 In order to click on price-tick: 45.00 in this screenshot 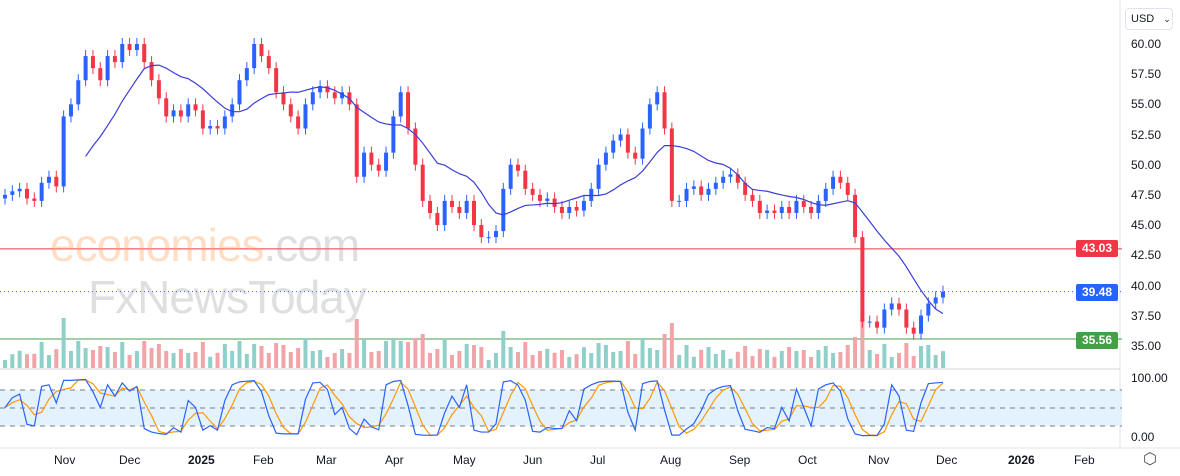, I will do `click(1146, 225)`.